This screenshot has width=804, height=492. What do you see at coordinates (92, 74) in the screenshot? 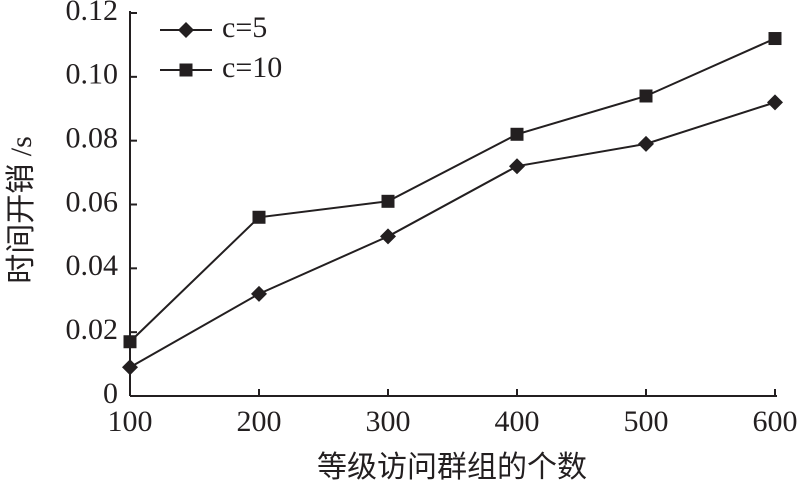
I see `y-tick-label: 0.10` at bounding box center [92, 74].